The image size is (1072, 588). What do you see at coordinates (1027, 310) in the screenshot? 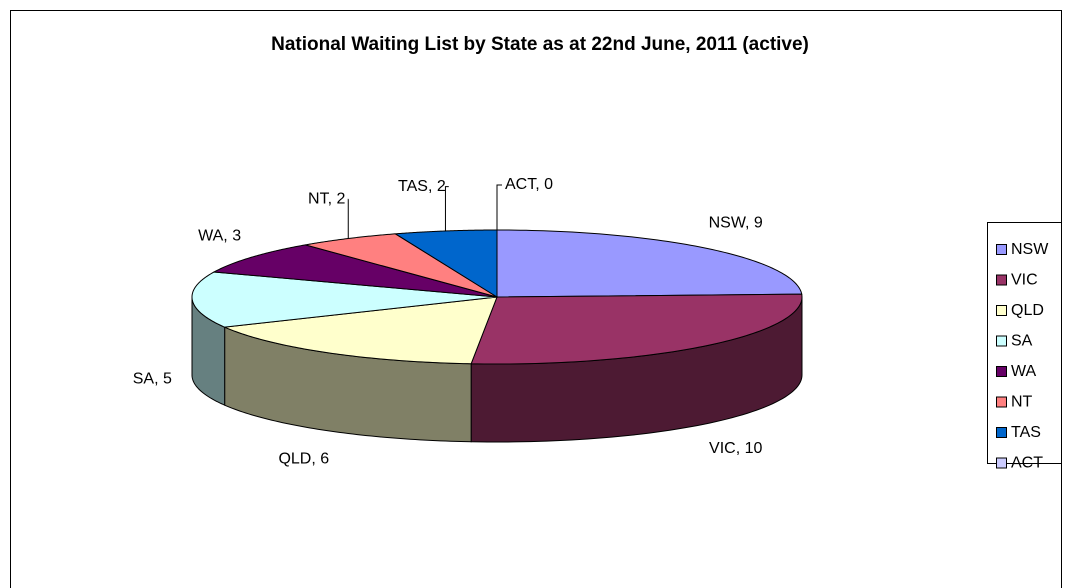
I see `legend-label: QLD` at bounding box center [1027, 310].